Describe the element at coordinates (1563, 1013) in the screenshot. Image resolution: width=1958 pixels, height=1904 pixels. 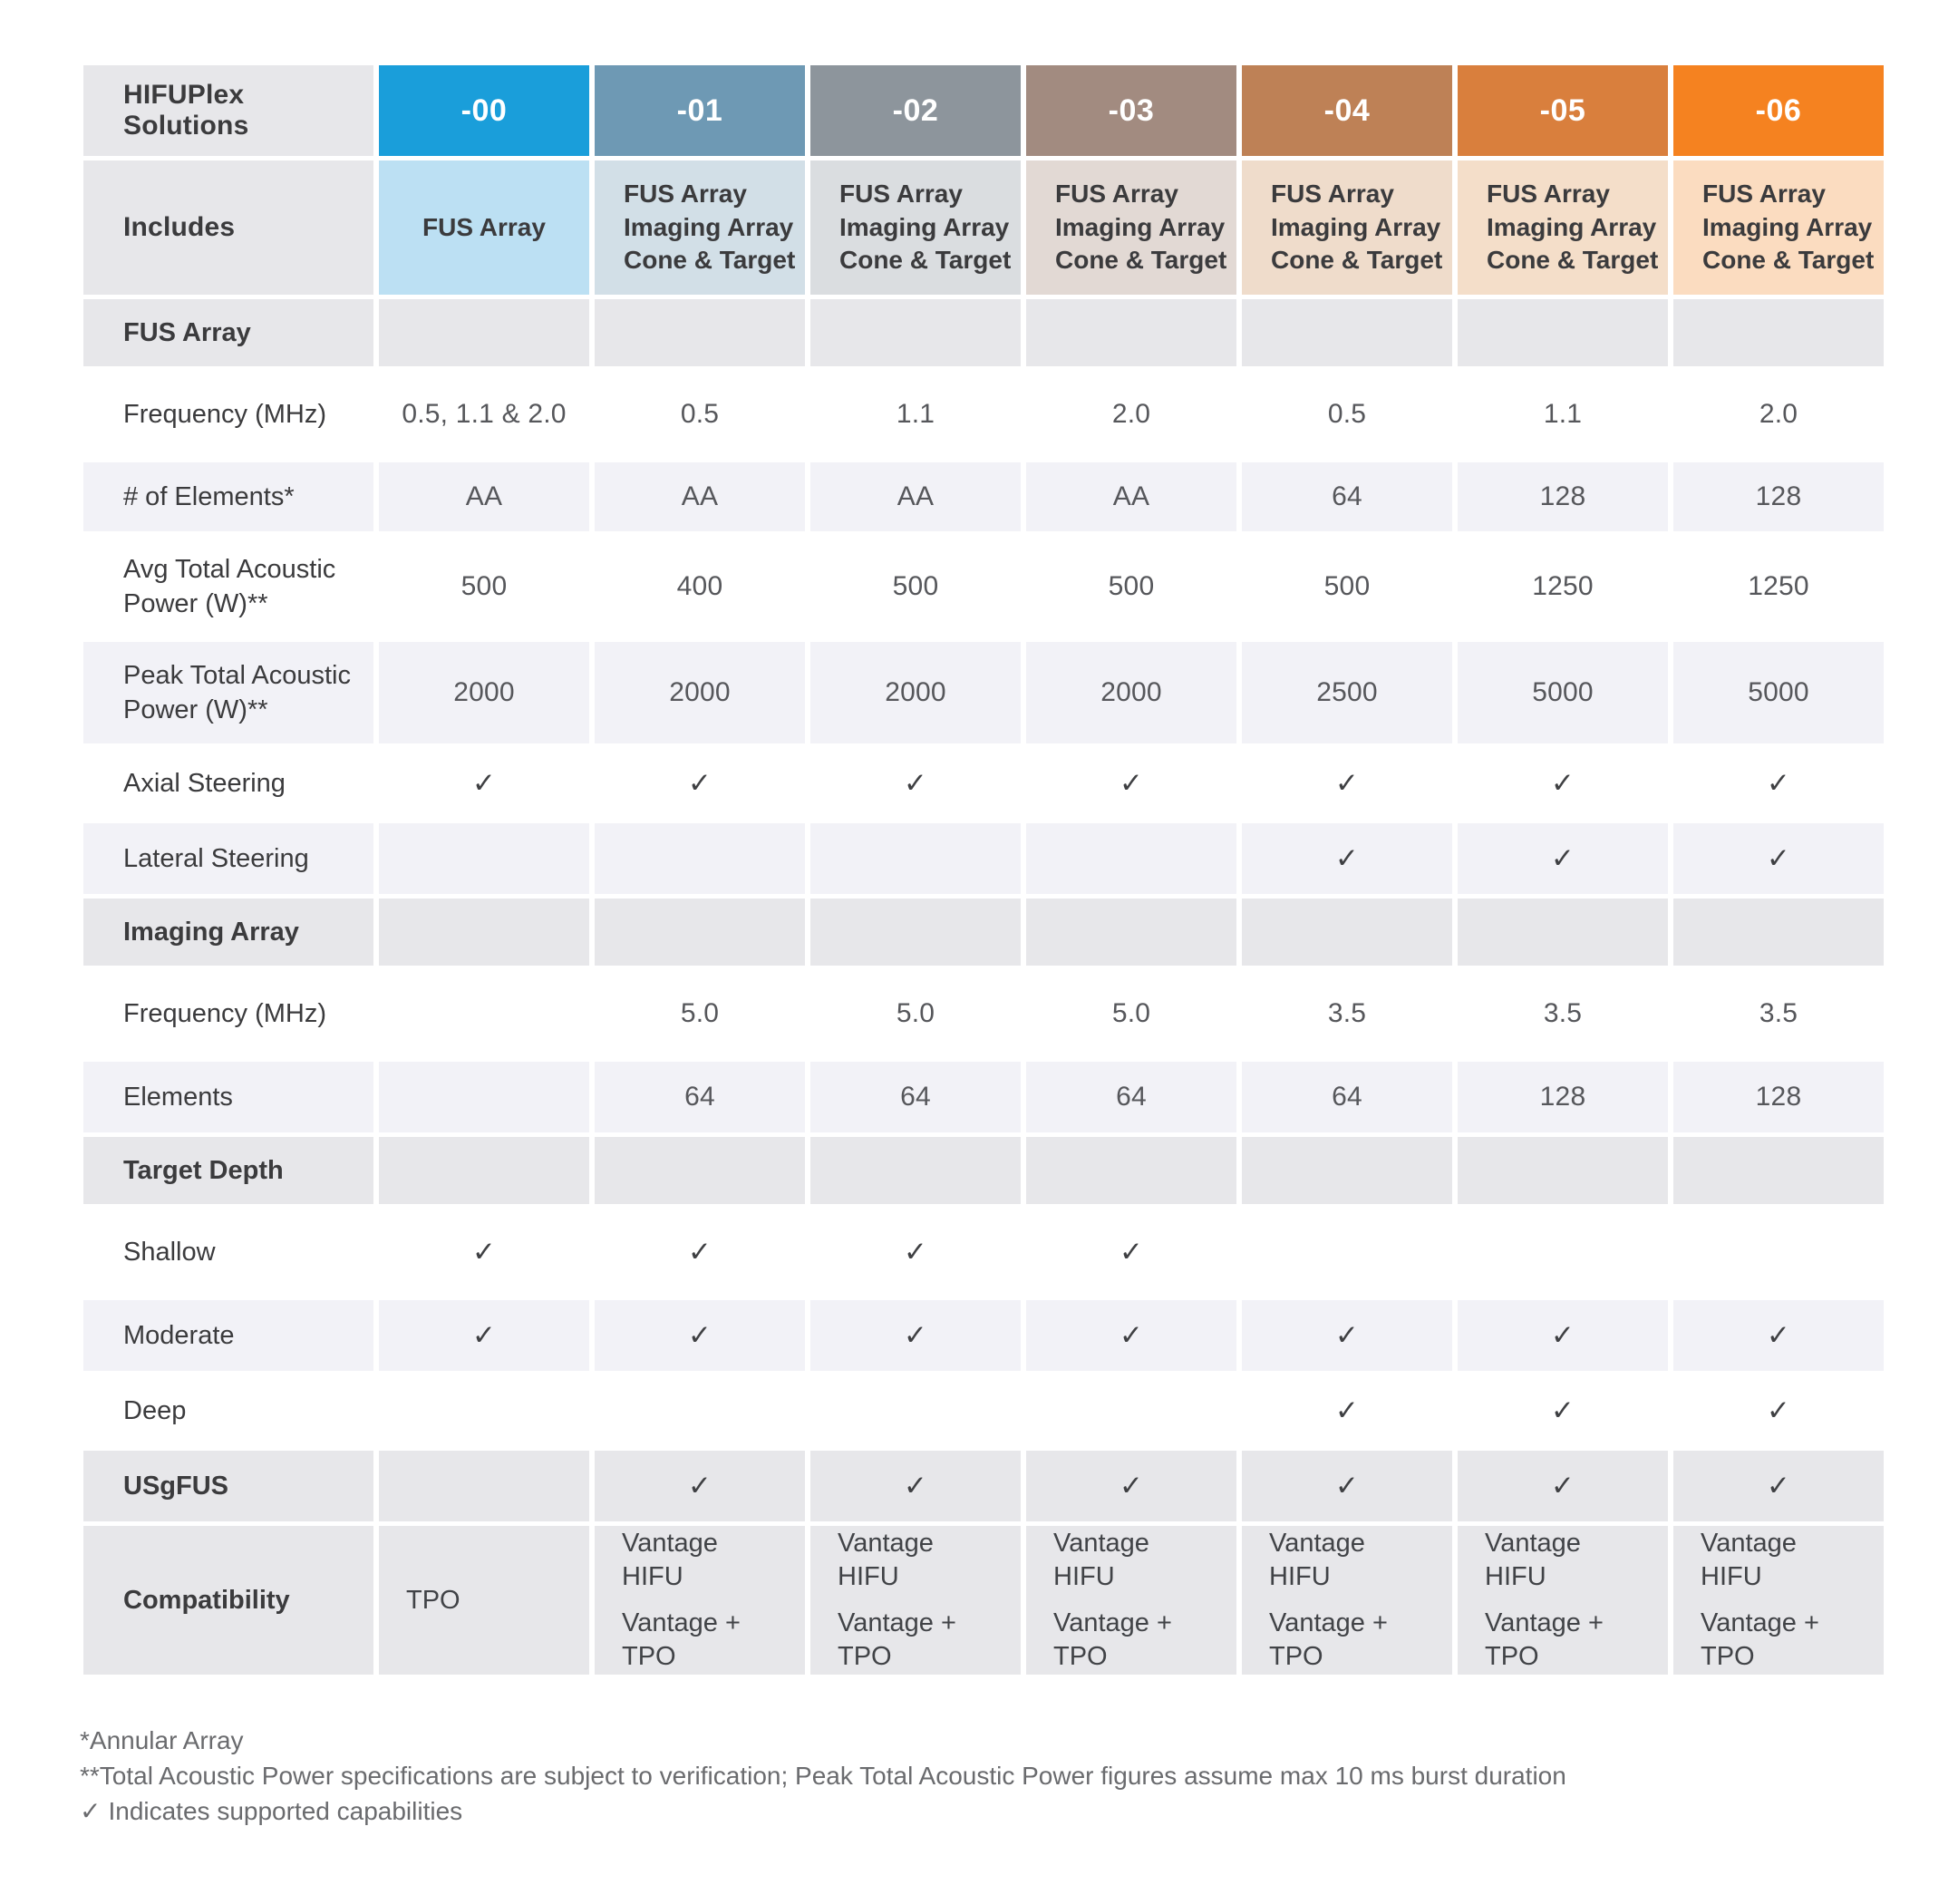
I see `spec-cell-05: 3.5` at that location.